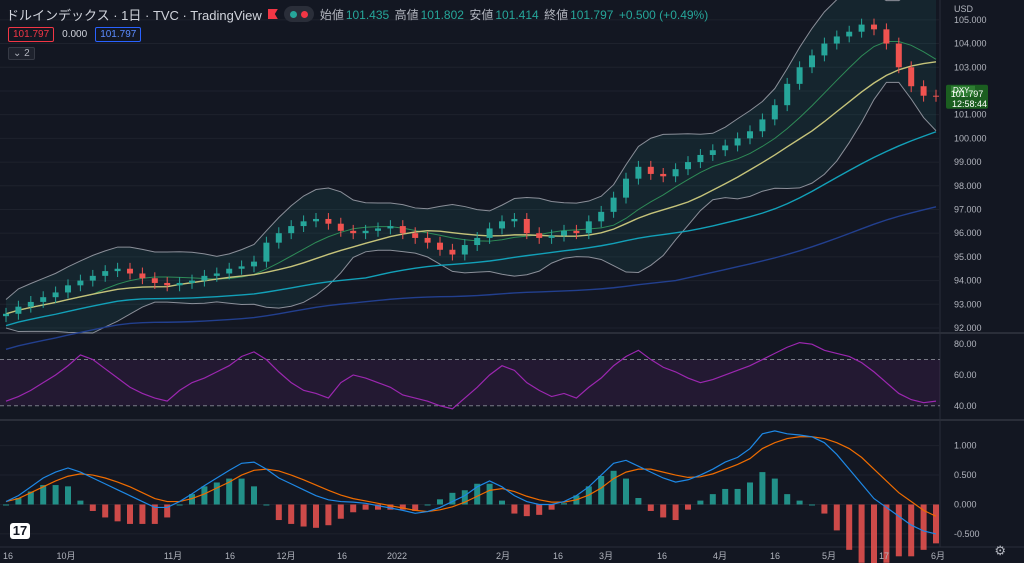 The width and height of the screenshot is (1024, 563). Describe the element at coordinates (367, 14) in the screenshot. I see `open-value: 101.435` at that location.